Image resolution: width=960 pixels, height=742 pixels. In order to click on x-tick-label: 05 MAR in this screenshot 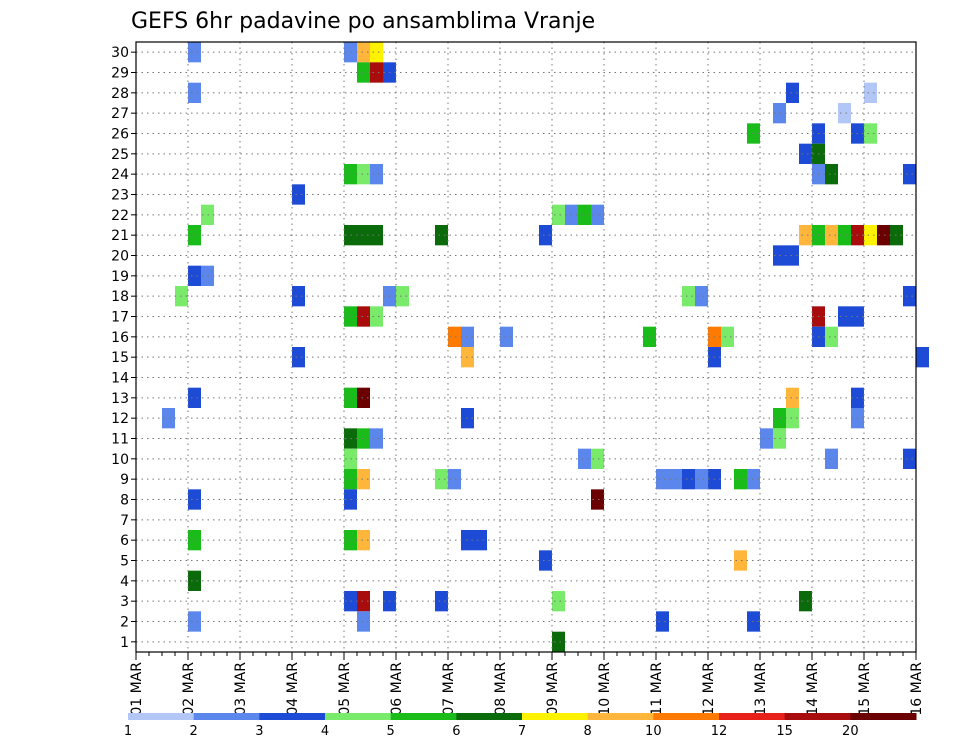, I will do `click(345, 689)`.